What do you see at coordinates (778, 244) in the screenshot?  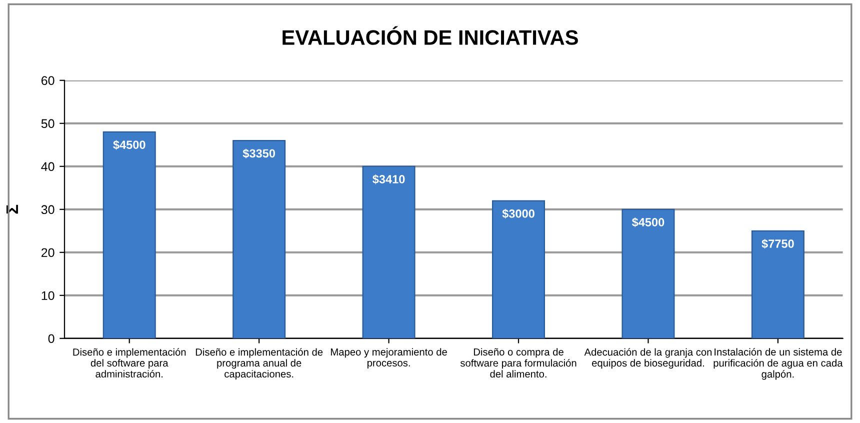 I see `annotation: $7750` at bounding box center [778, 244].